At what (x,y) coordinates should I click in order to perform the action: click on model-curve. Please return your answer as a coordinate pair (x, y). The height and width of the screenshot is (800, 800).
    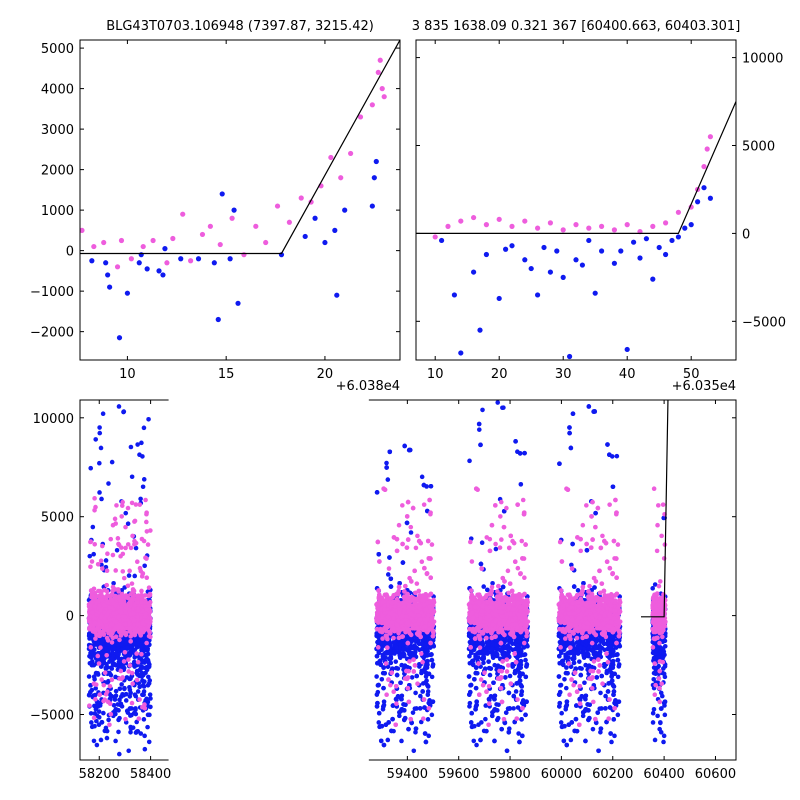
    Looking at the image, I should click on (576, 168).